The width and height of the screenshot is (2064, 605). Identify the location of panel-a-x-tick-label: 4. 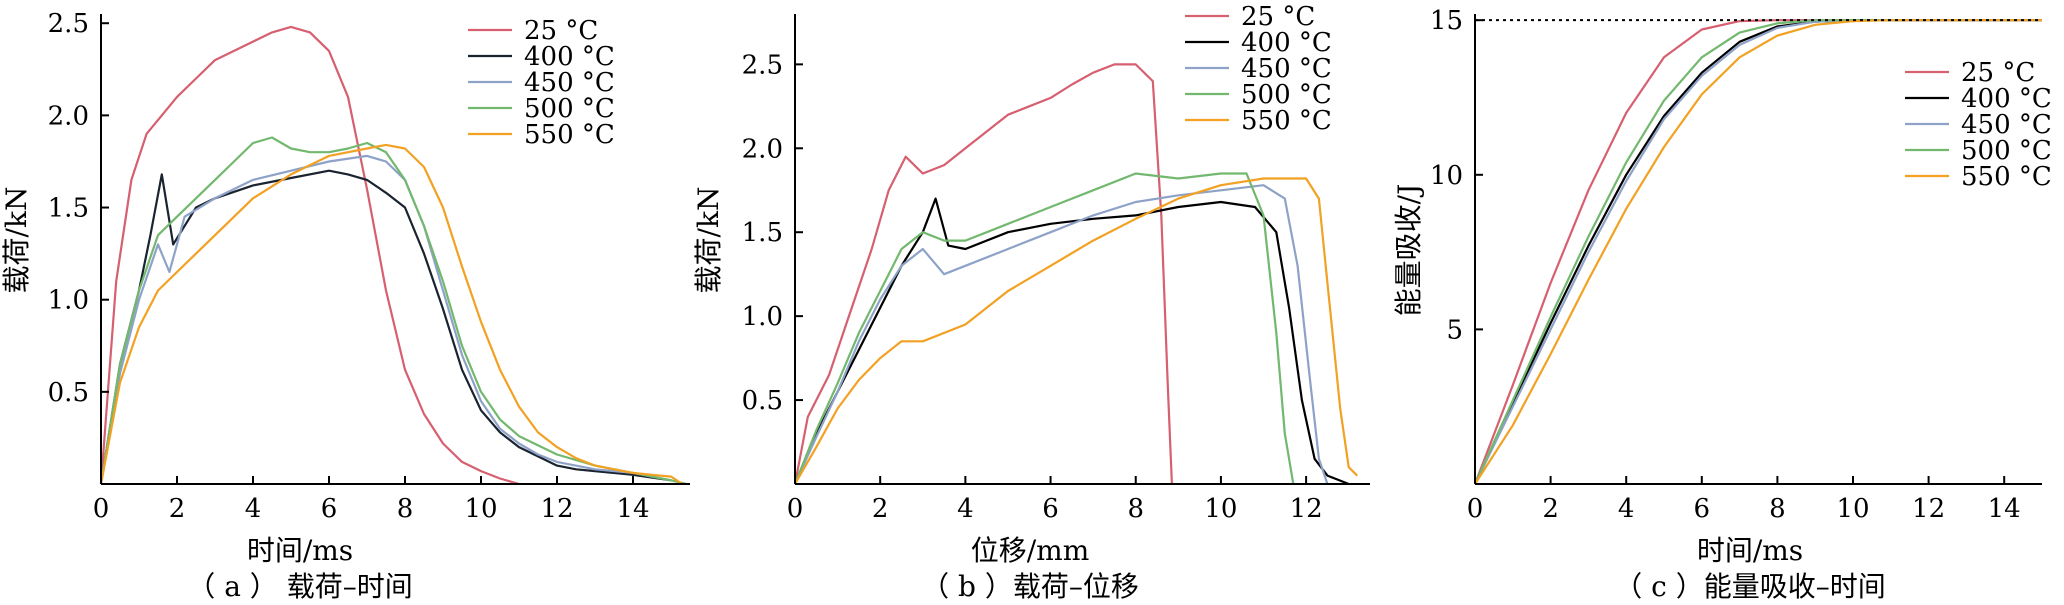
(253, 509).